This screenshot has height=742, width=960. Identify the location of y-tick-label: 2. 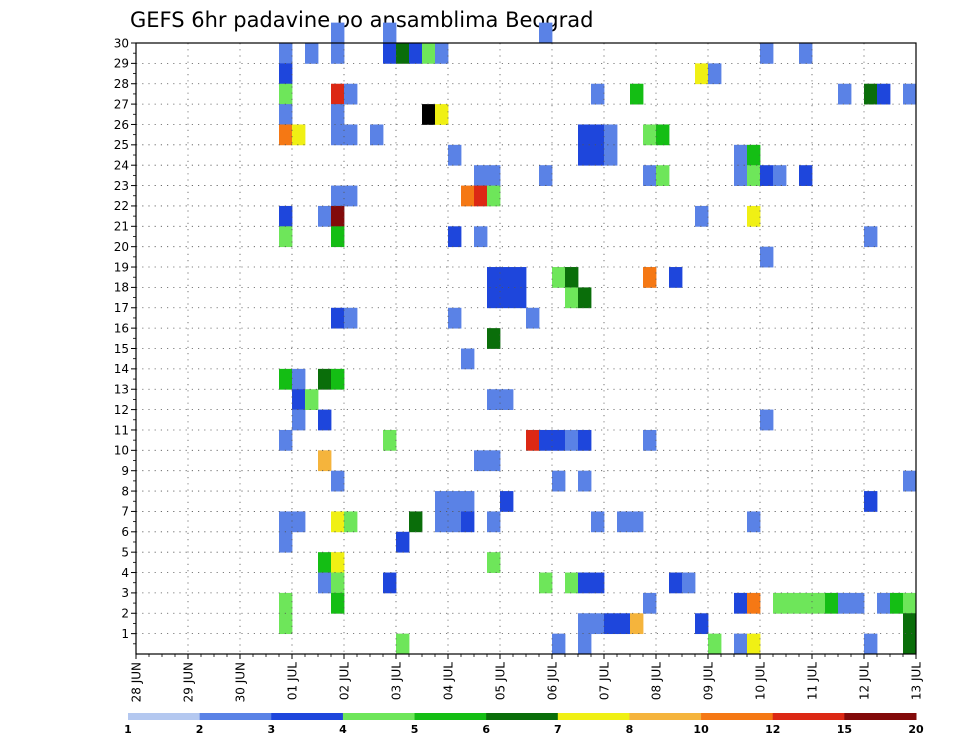
(125, 614).